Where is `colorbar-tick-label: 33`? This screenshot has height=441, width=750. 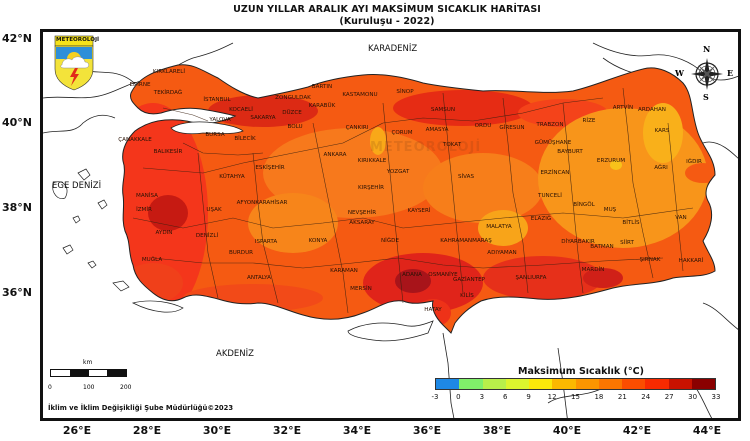
colorbar-tick-label: 33 is located at coordinates (716, 397).